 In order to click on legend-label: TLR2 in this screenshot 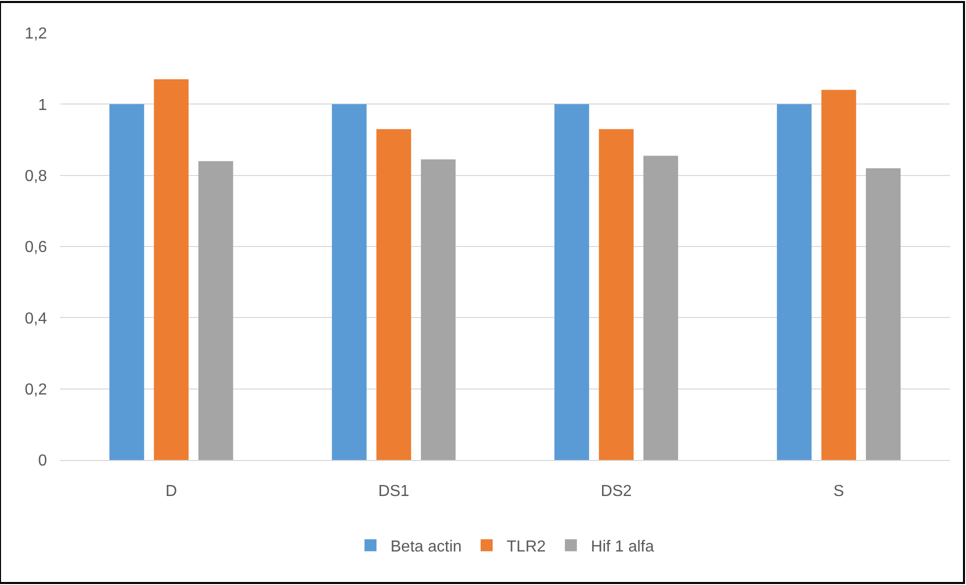, I will do `click(526, 547)`.